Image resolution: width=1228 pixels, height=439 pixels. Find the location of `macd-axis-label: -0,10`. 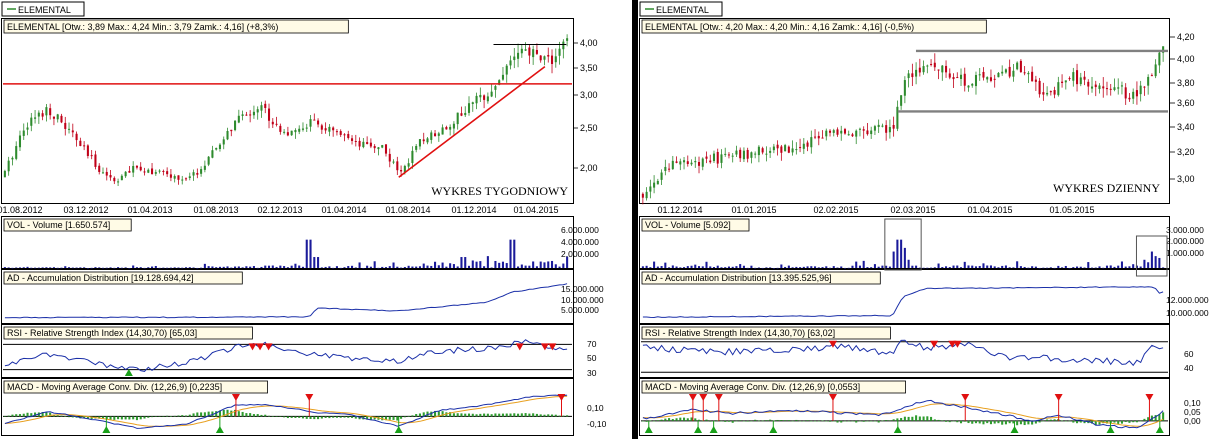

macd-axis-label: -0,10 is located at coordinates (597, 424).